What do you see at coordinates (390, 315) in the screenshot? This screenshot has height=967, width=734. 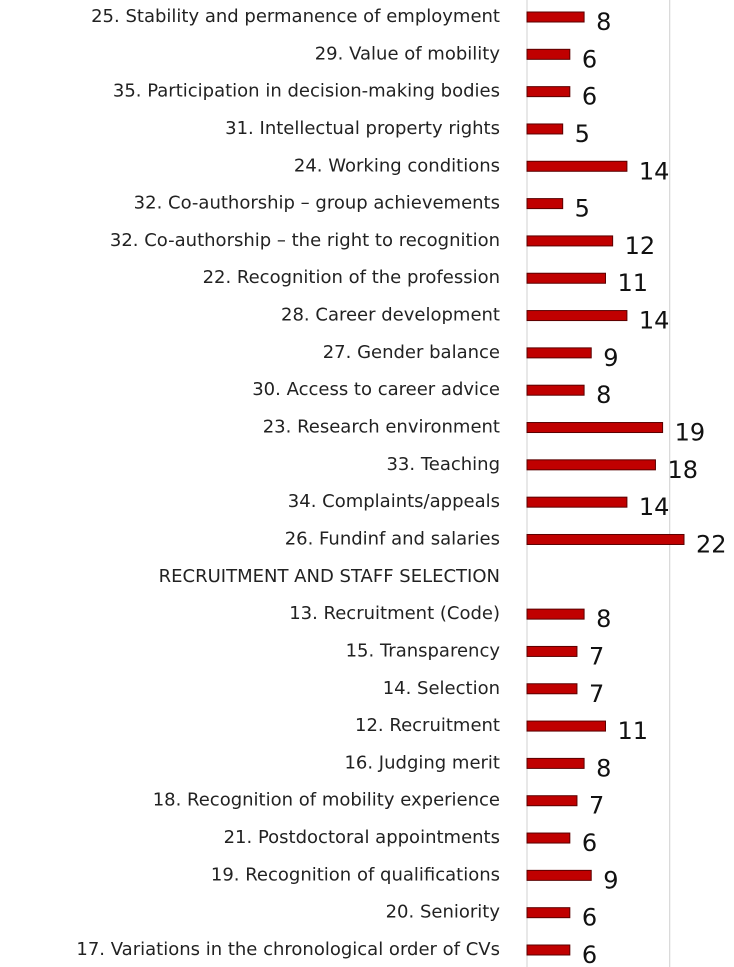 I see `category-label: 28. Career development` at bounding box center [390, 315].